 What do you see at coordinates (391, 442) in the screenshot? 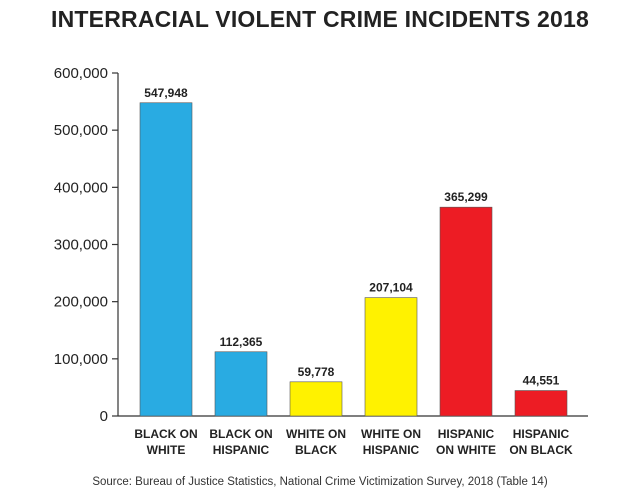
I see `x-category-label: WHITE ON HISPANIC` at bounding box center [391, 442].